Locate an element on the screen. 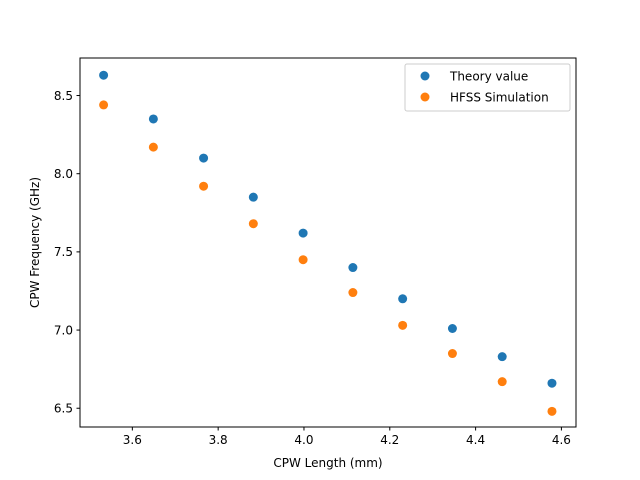 This screenshot has width=640, height=480. legend: Theory value HFSS Simulation is located at coordinates (487, 87).